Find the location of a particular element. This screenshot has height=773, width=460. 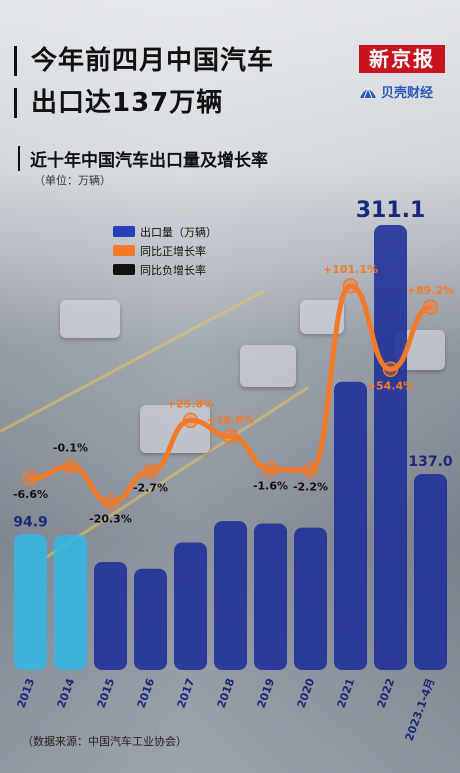

rate-label: -1.6% is located at coordinates (270, 485).